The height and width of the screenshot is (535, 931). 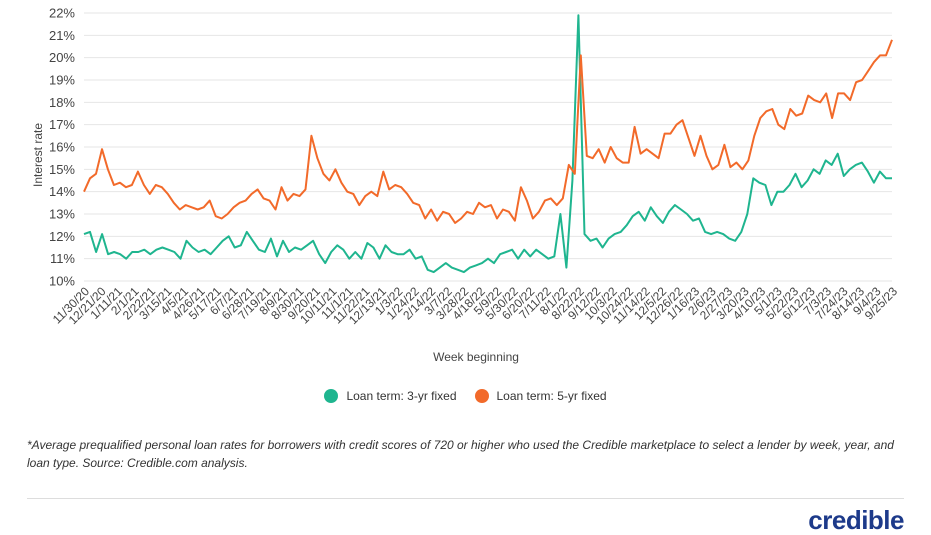 I want to click on legend-item-3yr: Loan term: 3-yr fixed, so click(x=390, y=396).